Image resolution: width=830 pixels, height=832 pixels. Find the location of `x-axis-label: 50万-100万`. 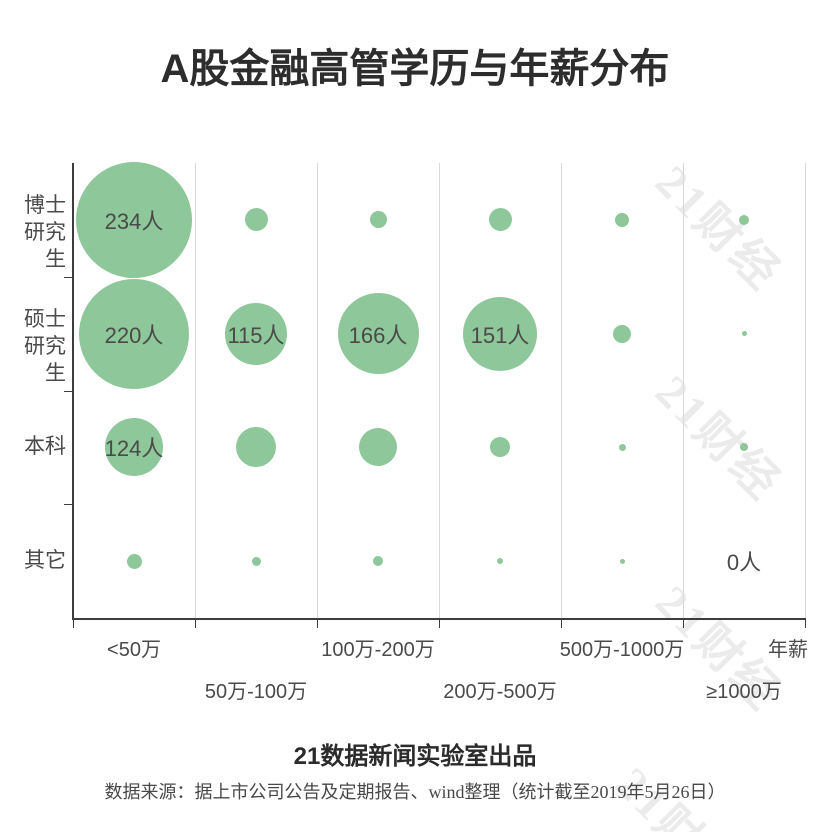

x-axis-label: 50万-100万 is located at coordinates (256, 692).